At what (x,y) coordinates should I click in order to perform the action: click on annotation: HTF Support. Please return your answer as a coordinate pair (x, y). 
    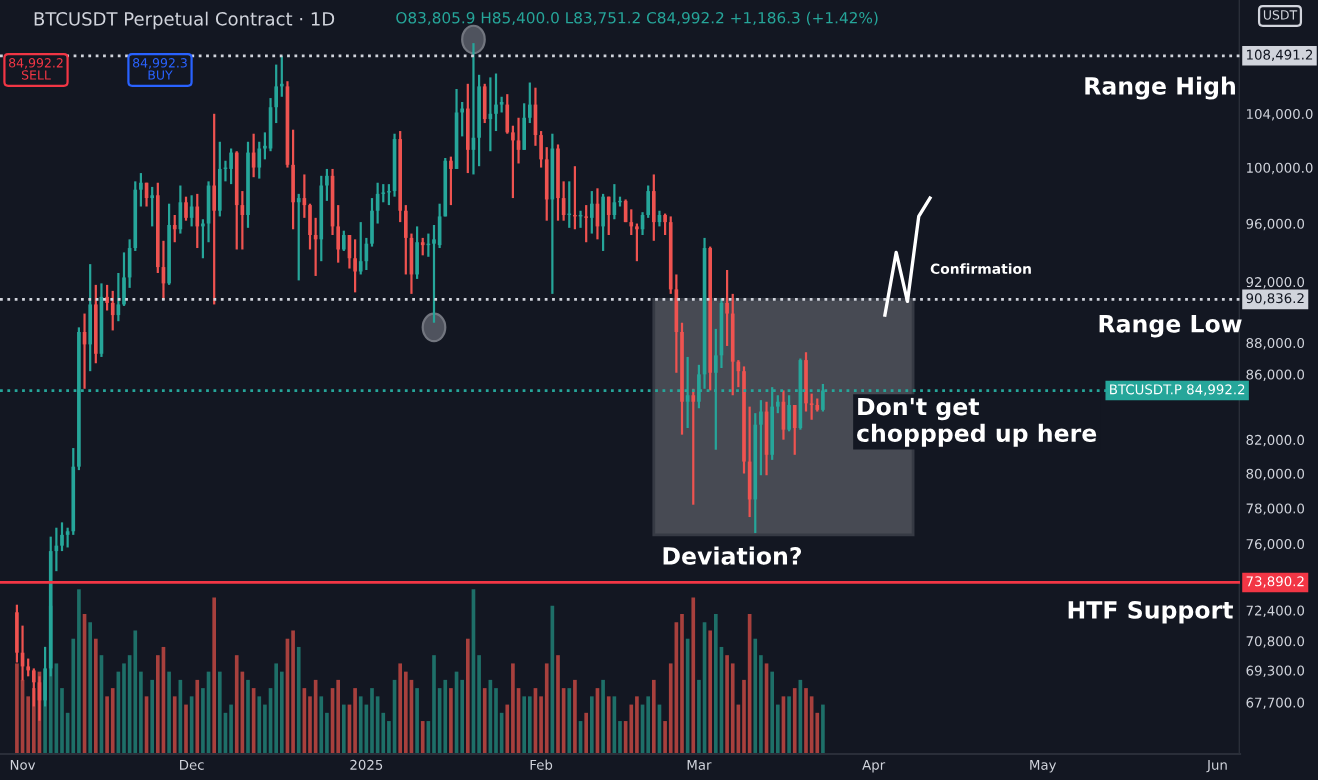
    Looking at the image, I should click on (1150, 612).